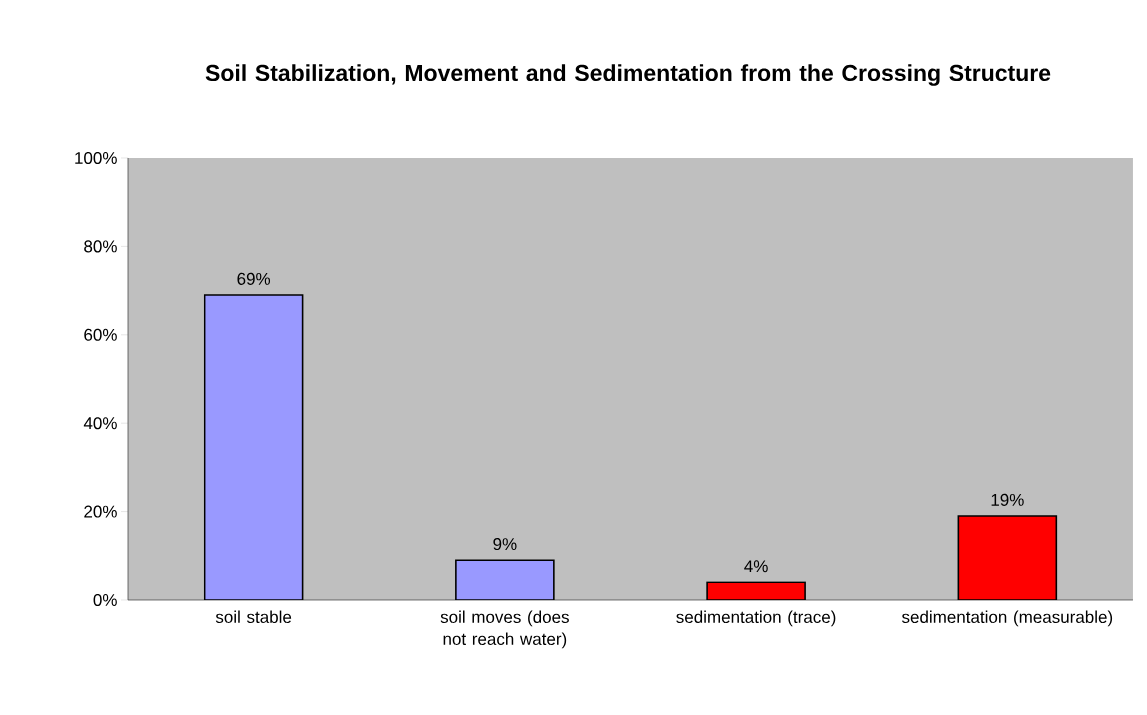  What do you see at coordinates (100, 246) in the screenshot?
I see `y-tick-label: 80%` at bounding box center [100, 246].